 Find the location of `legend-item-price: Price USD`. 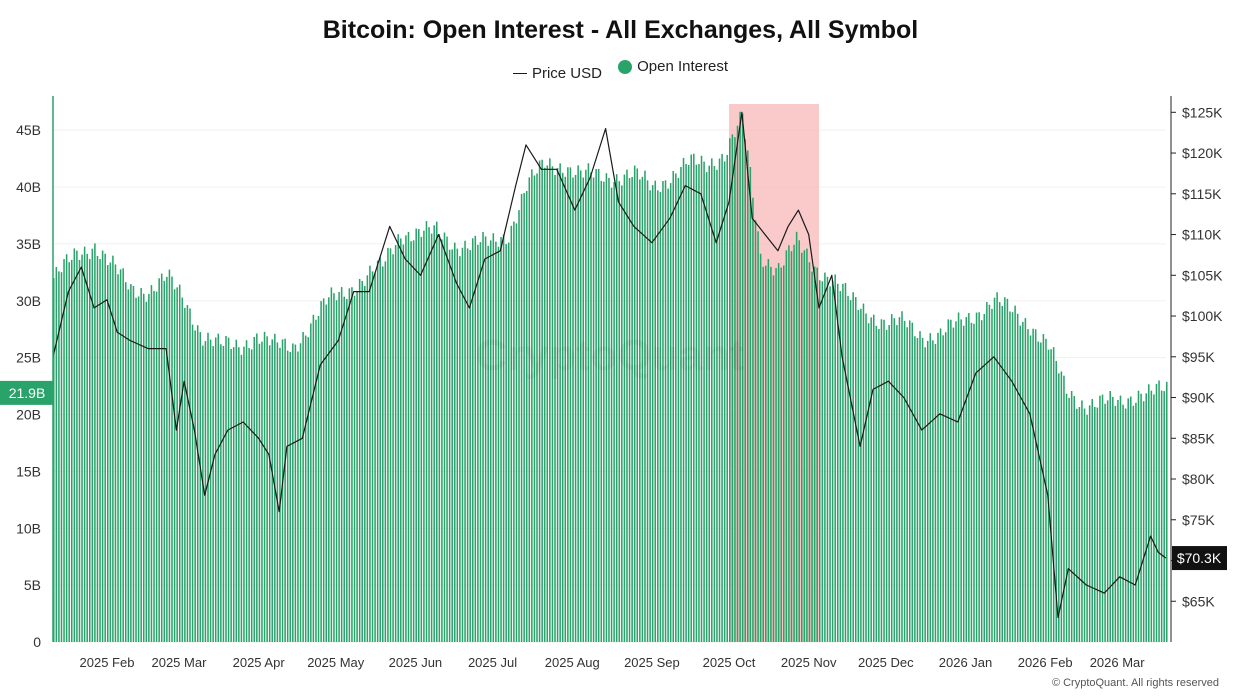

legend-item-price: Price USD is located at coordinates (557, 73).